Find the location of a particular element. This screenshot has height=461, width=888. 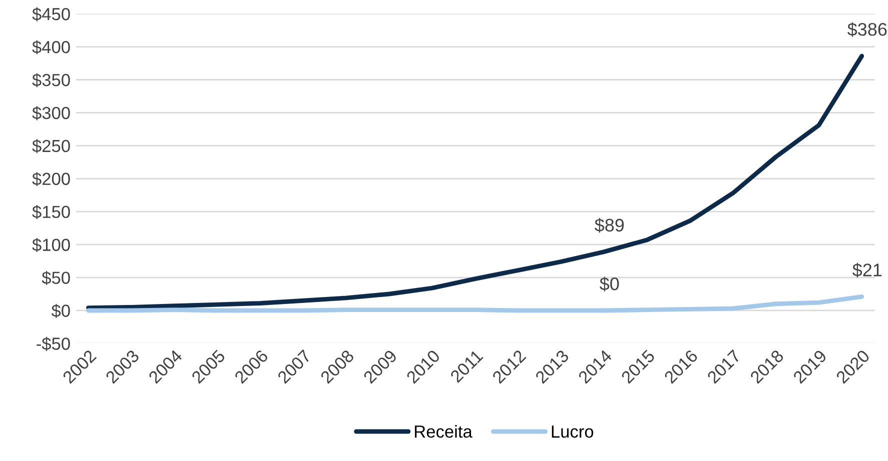

legend-label: Receita is located at coordinates (443, 431).